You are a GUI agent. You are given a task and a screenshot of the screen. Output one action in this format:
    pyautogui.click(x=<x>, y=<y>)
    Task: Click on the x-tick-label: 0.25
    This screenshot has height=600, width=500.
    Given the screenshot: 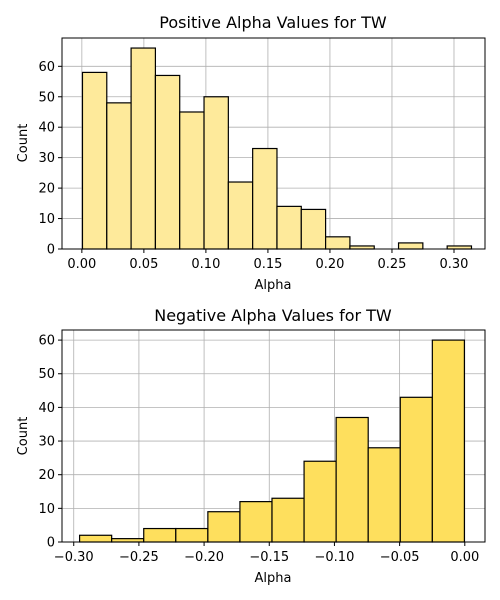 What is the action you would take?
    pyautogui.click(x=391, y=264)
    